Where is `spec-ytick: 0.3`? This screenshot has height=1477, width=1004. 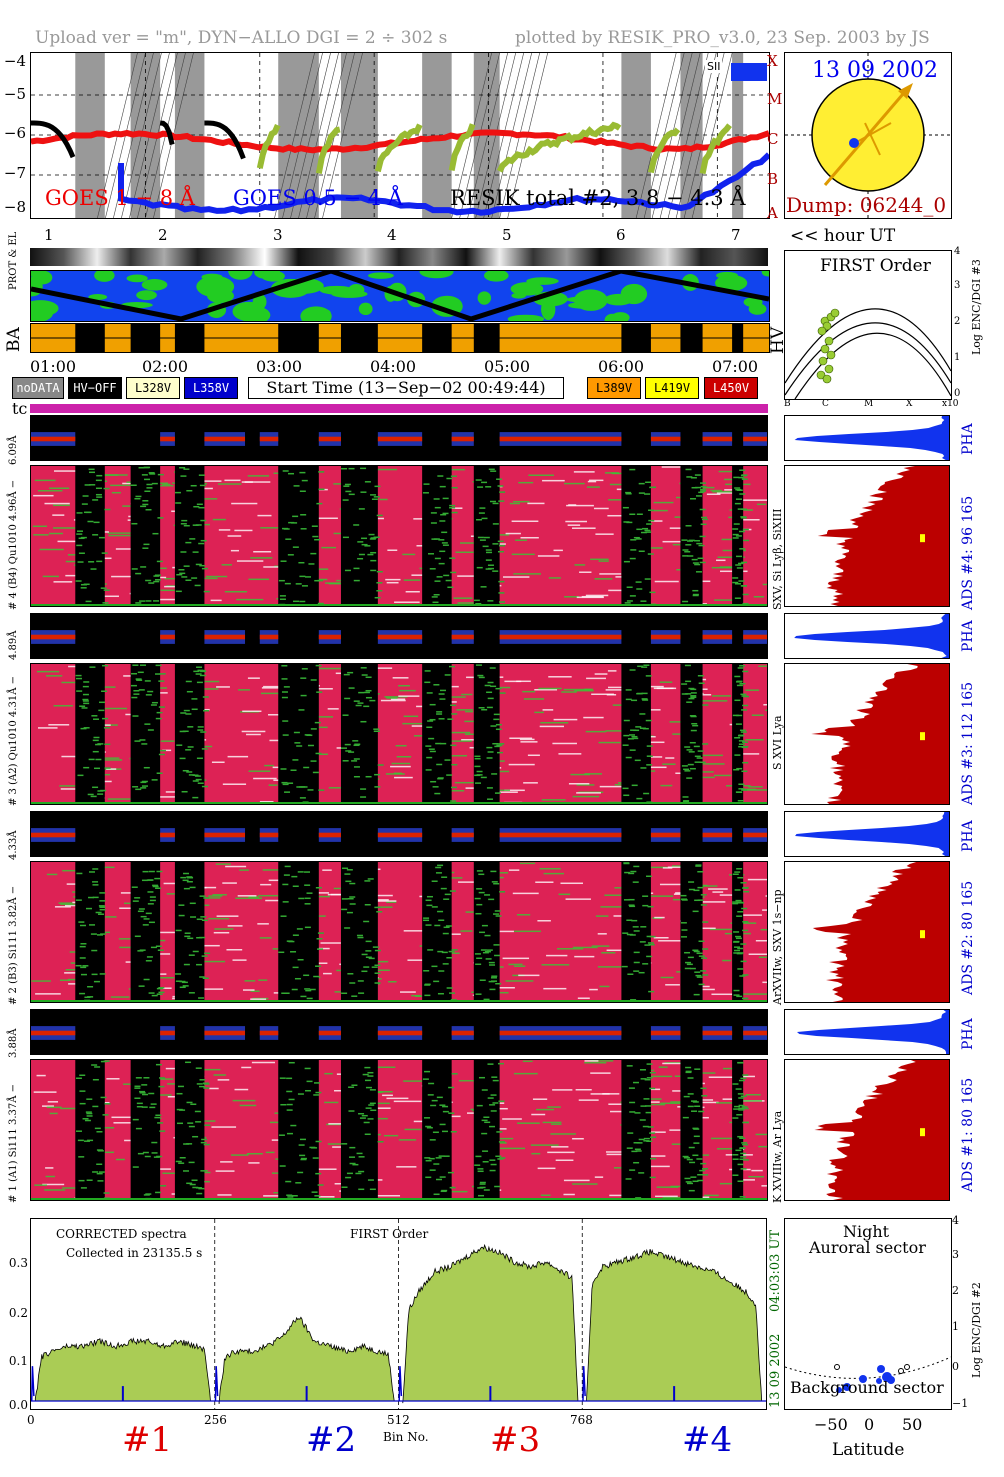 spec-ytick: 0.3 is located at coordinates (18, 1263).